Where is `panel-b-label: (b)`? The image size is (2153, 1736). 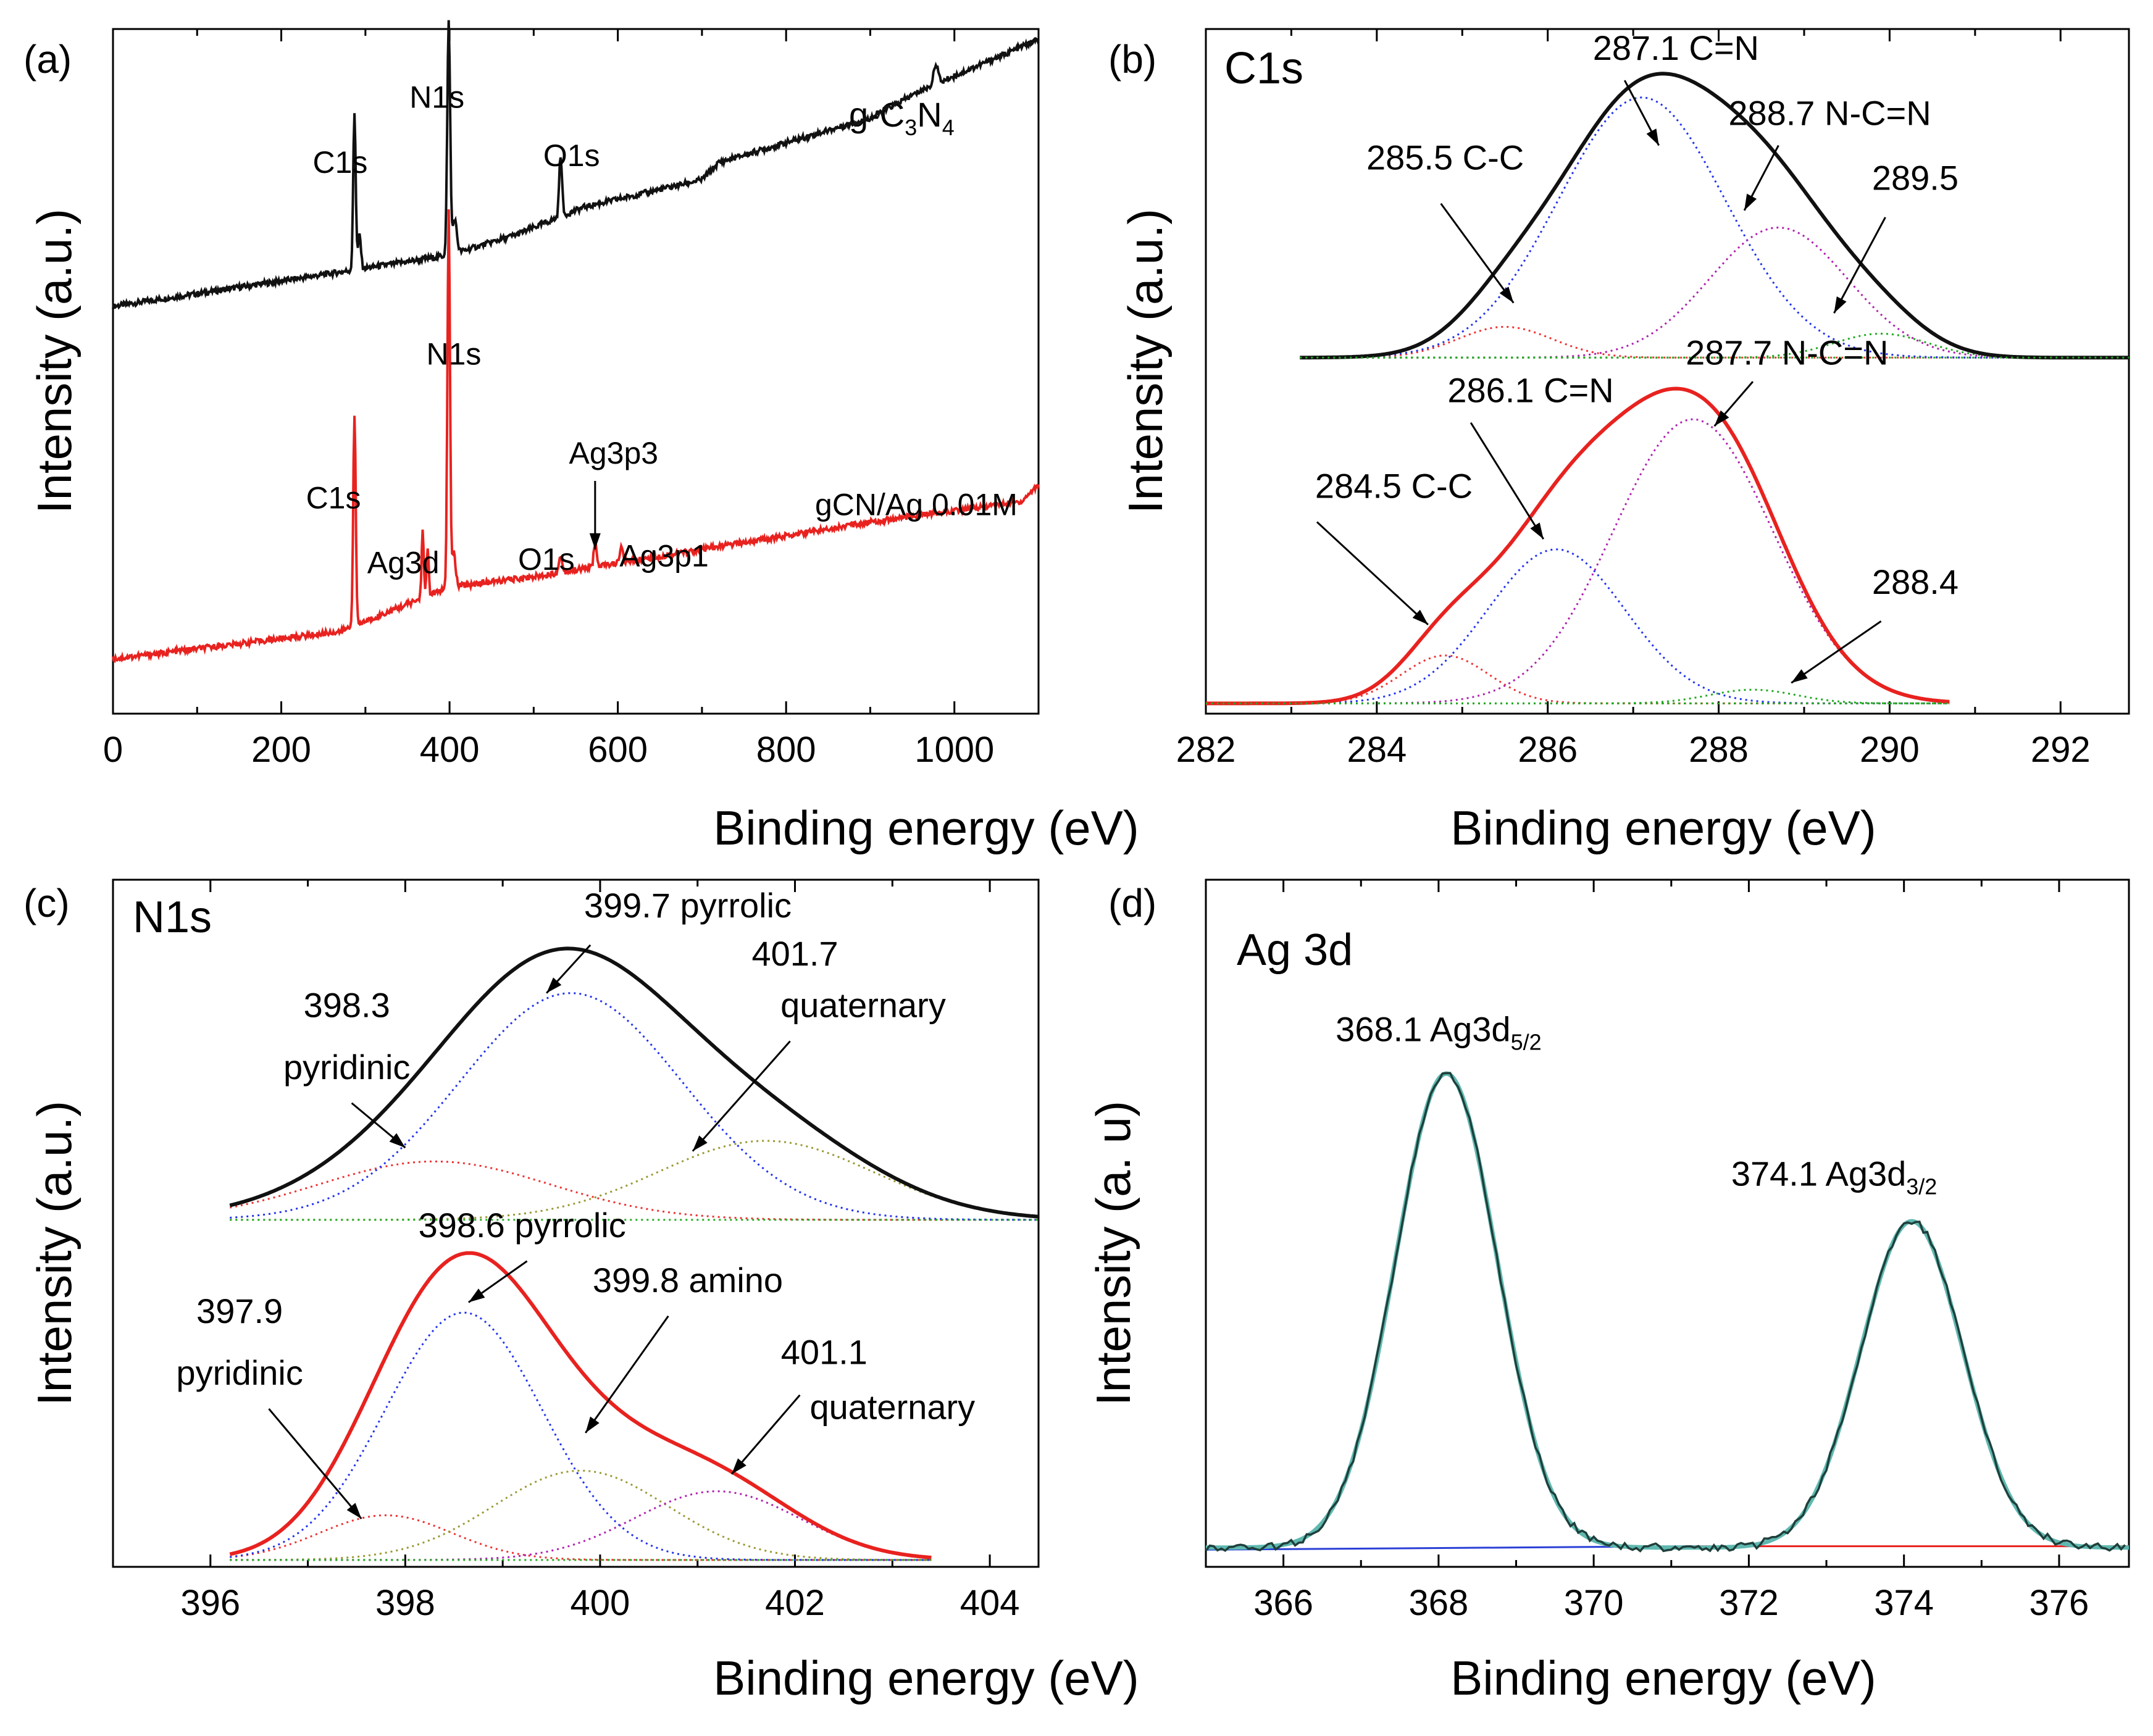
panel-b-label: (b) is located at coordinates (1132, 59).